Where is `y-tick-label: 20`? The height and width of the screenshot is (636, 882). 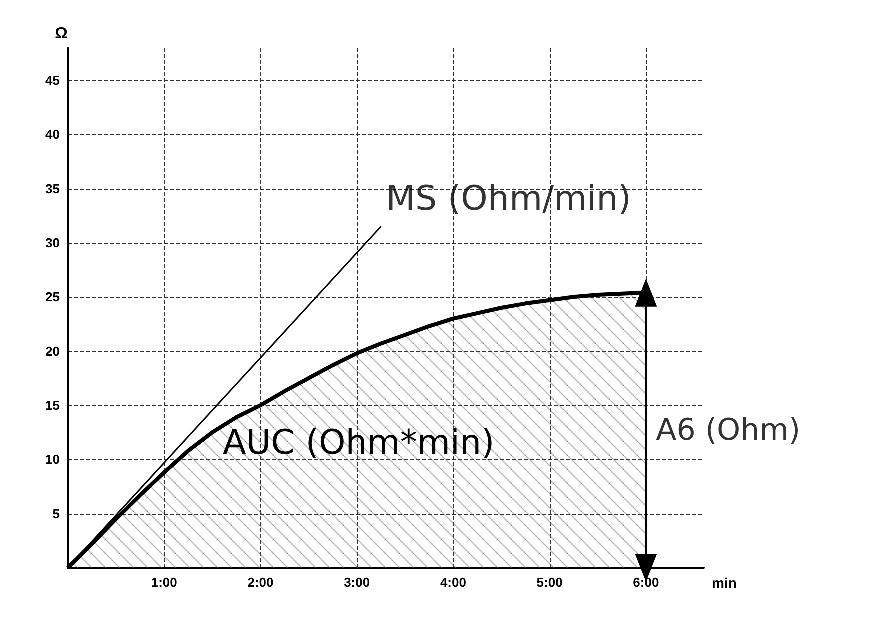 y-tick-label: 20 is located at coordinates (53, 351).